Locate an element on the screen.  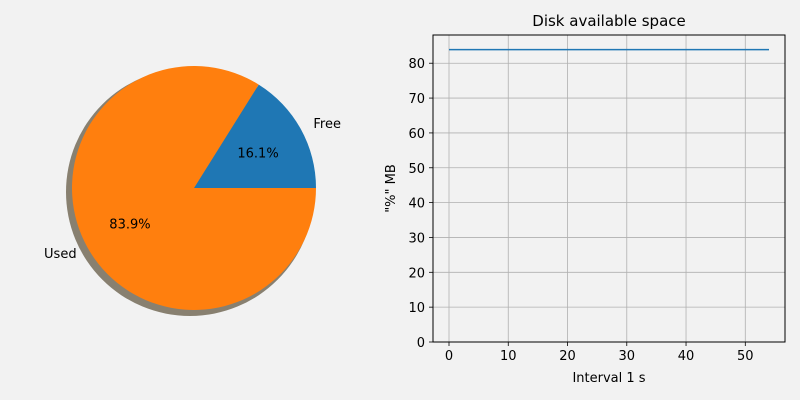
y-tick-label: 80 is located at coordinates (416, 64).